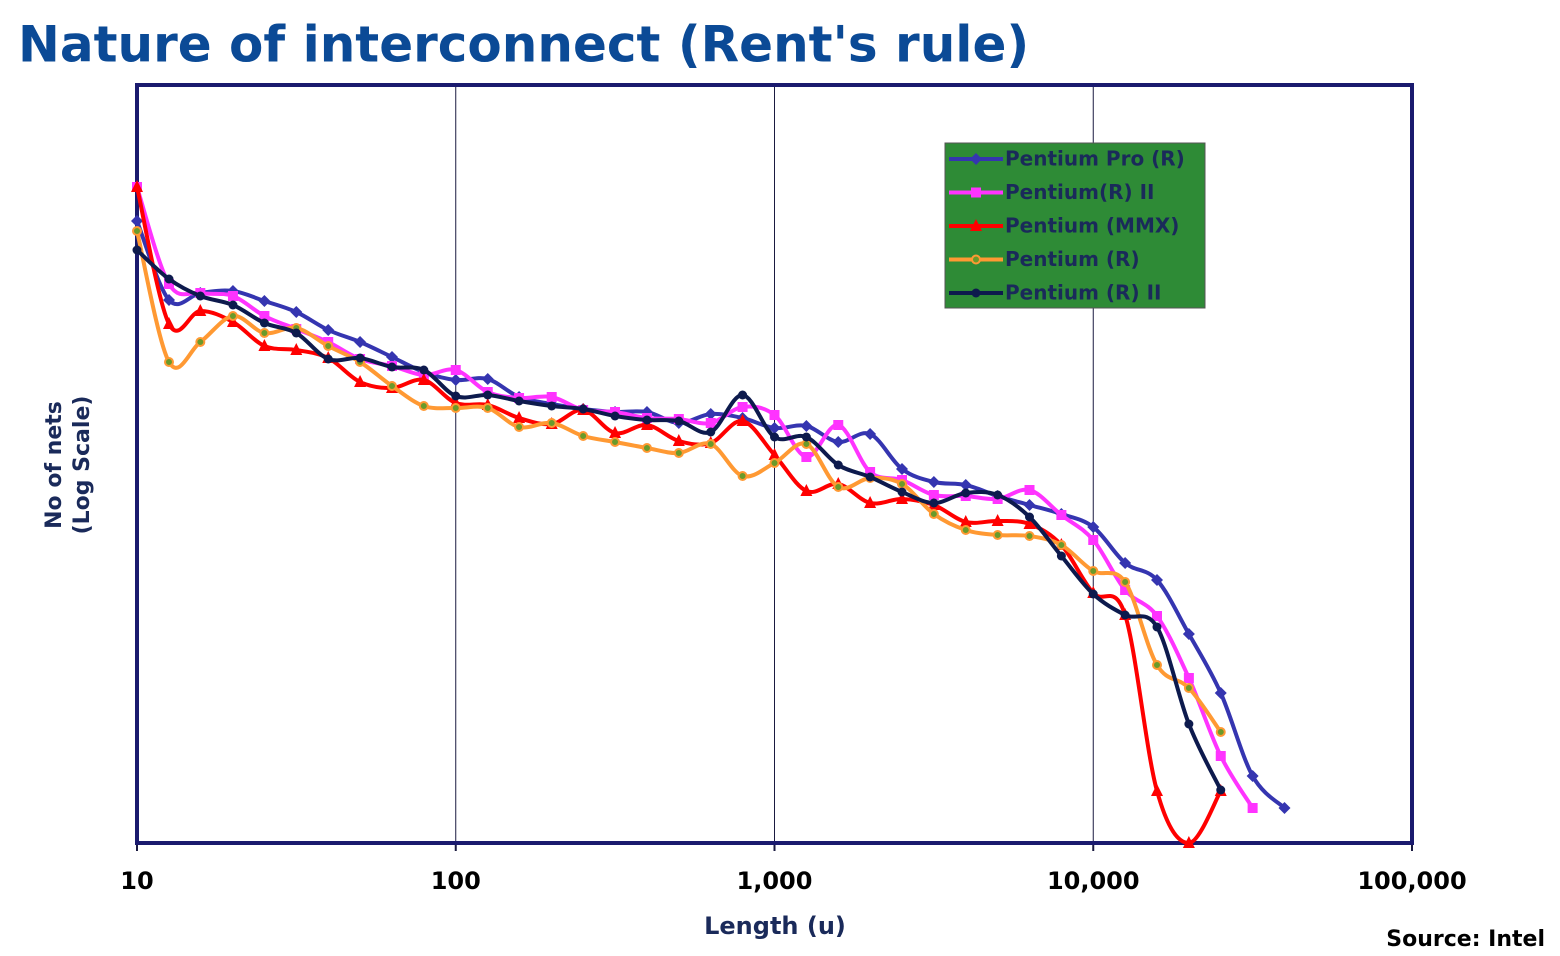 The height and width of the screenshot is (956, 1560). Describe the element at coordinates (82, 465) in the screenshot. I see `y-axis-label-line: (Log Scale)` at that location.